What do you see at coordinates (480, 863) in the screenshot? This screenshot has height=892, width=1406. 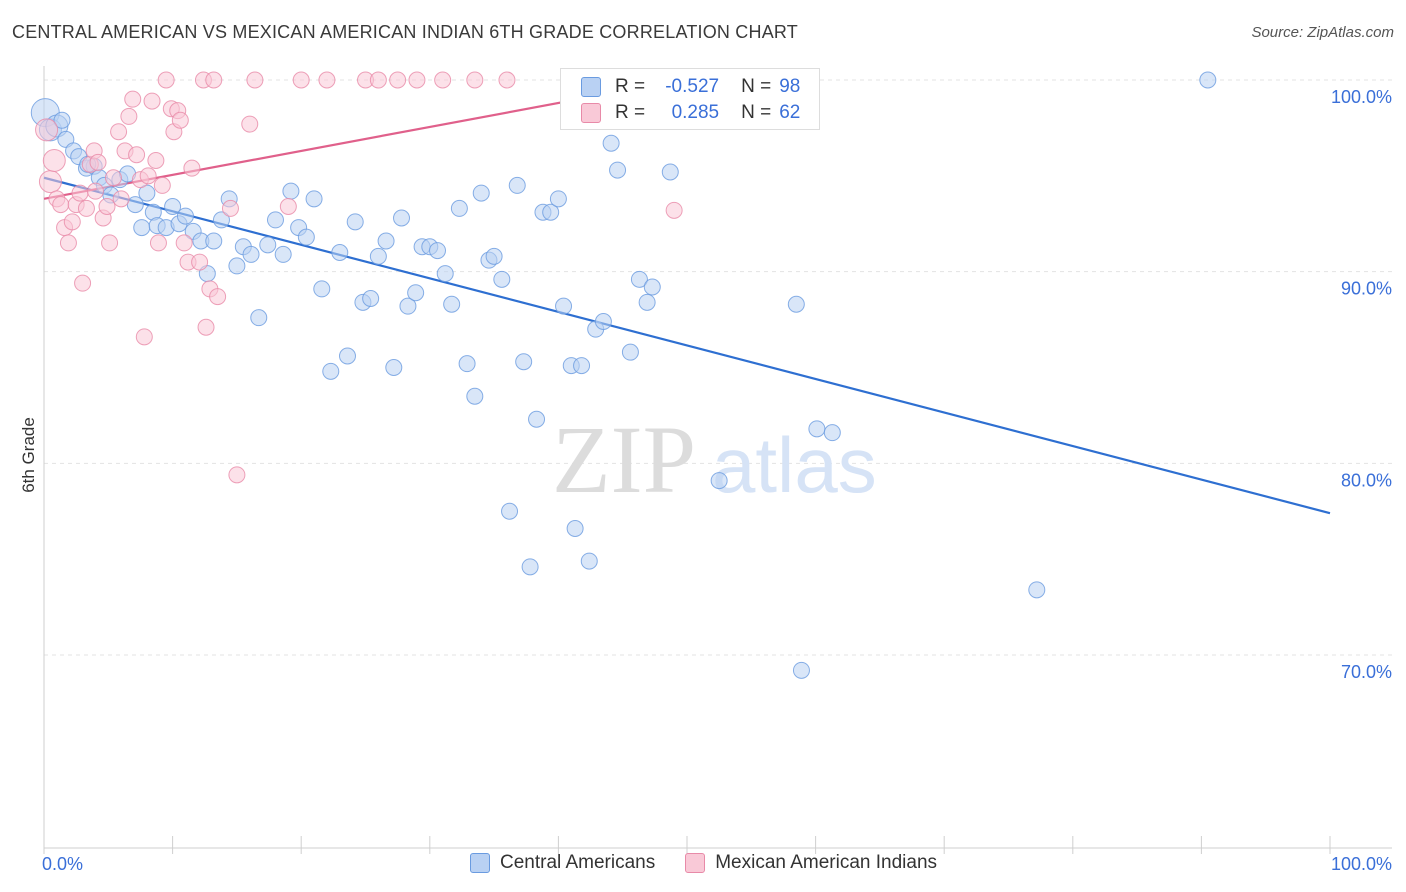 I see `bottom-legend-swatch-blue` at bounding box center [480, 863].